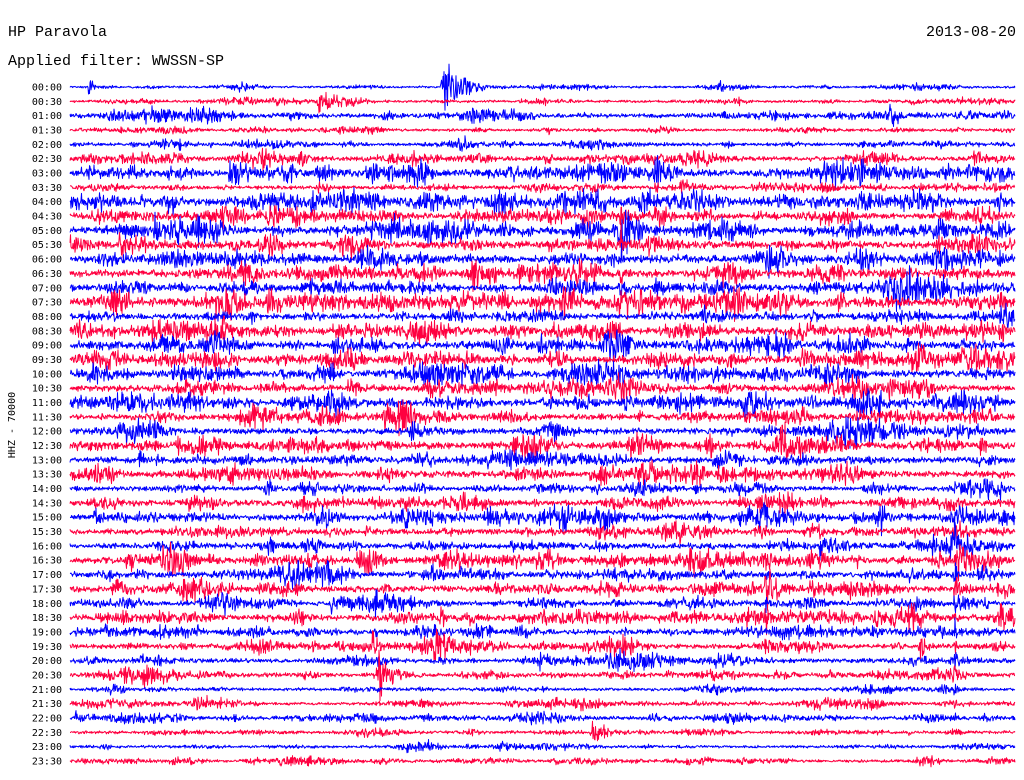 The image size is (1024, 780). Describe the element at coordinates (47, 417) in the screenshot. I see `time-label-11-30: 11:30` at that location.